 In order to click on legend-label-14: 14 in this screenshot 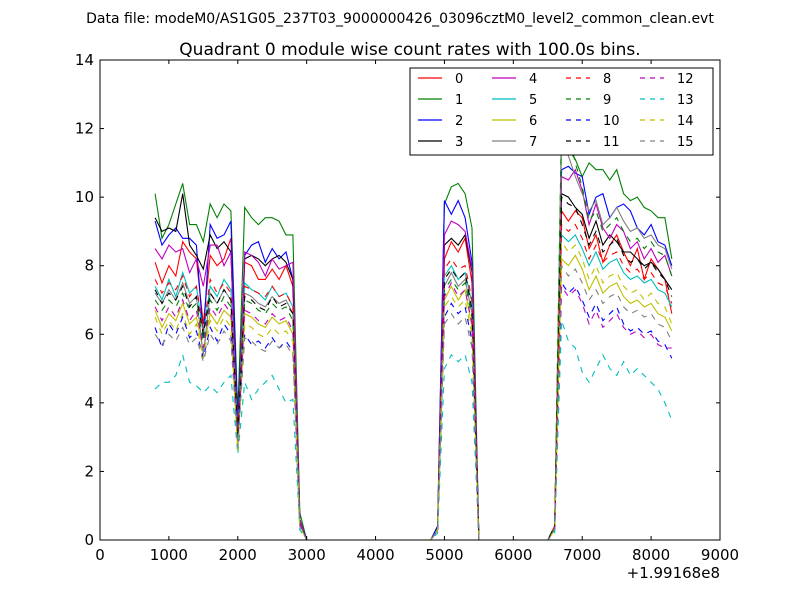, I will do `click(685, 121)`.